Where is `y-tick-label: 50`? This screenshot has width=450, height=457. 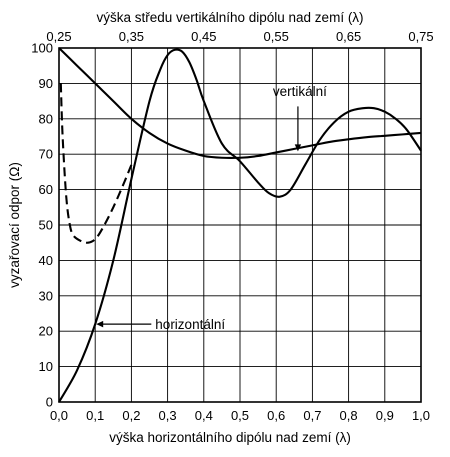
y-tick-label: 50 is located at coordinates (46, 225).